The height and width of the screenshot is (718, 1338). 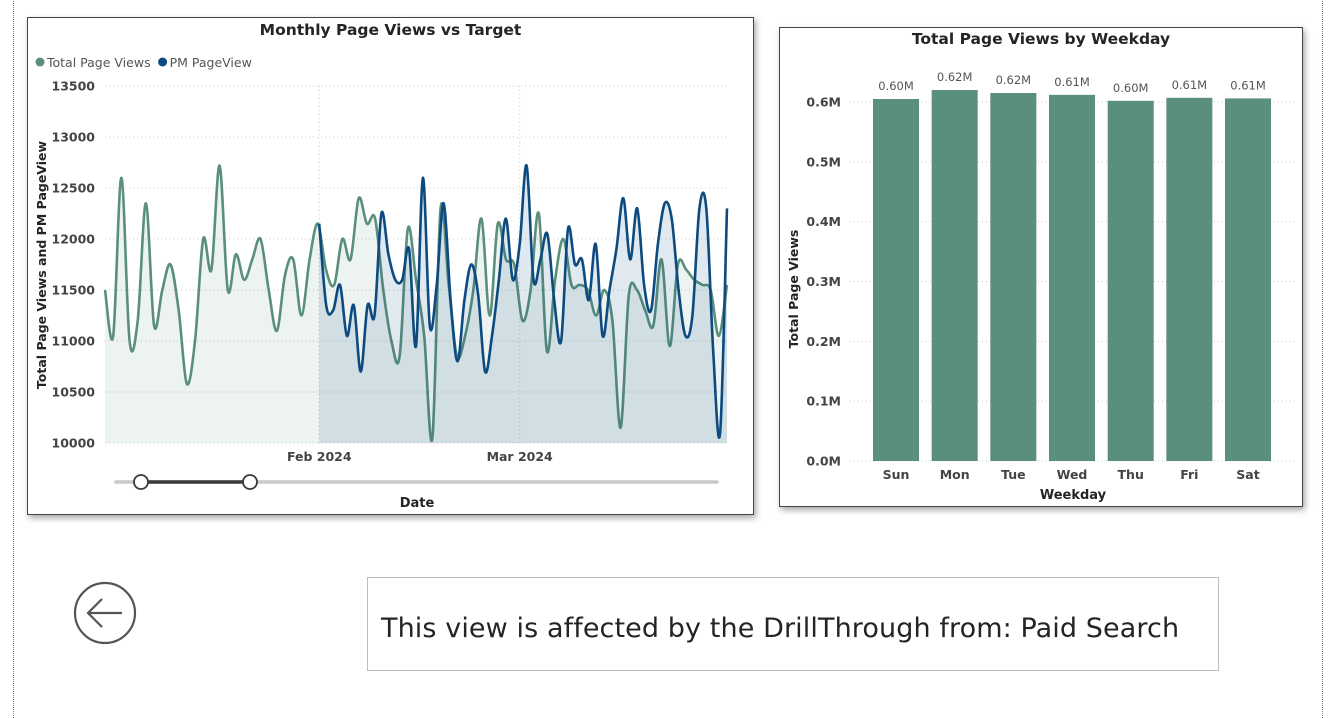 What do you see at coordinates (74, 443) in the screenshot?
I see `y-tick-label: 10000` at bounding box center [74, 443].